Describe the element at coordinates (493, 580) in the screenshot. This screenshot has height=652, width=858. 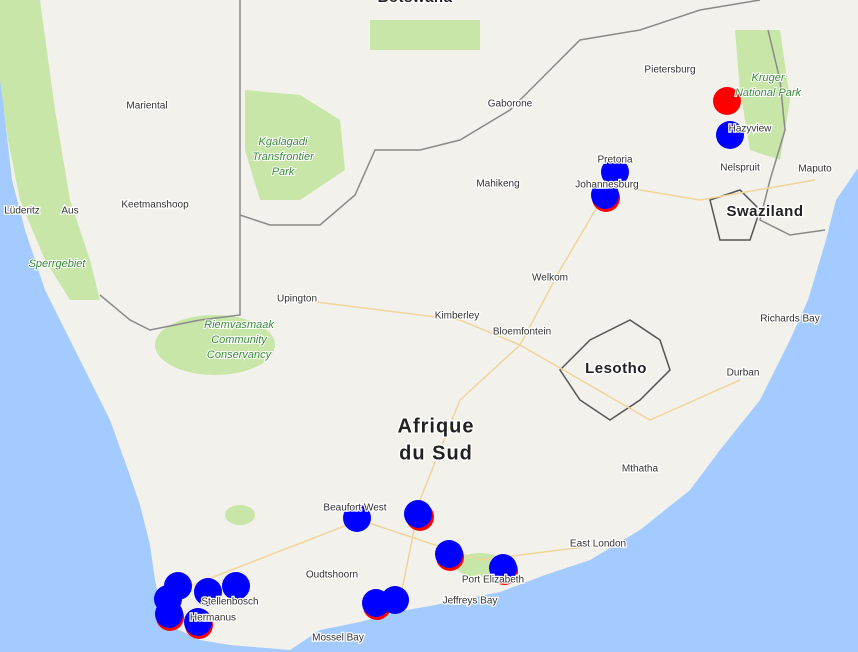
I see `place-label: Port Elizabeth` at that location.